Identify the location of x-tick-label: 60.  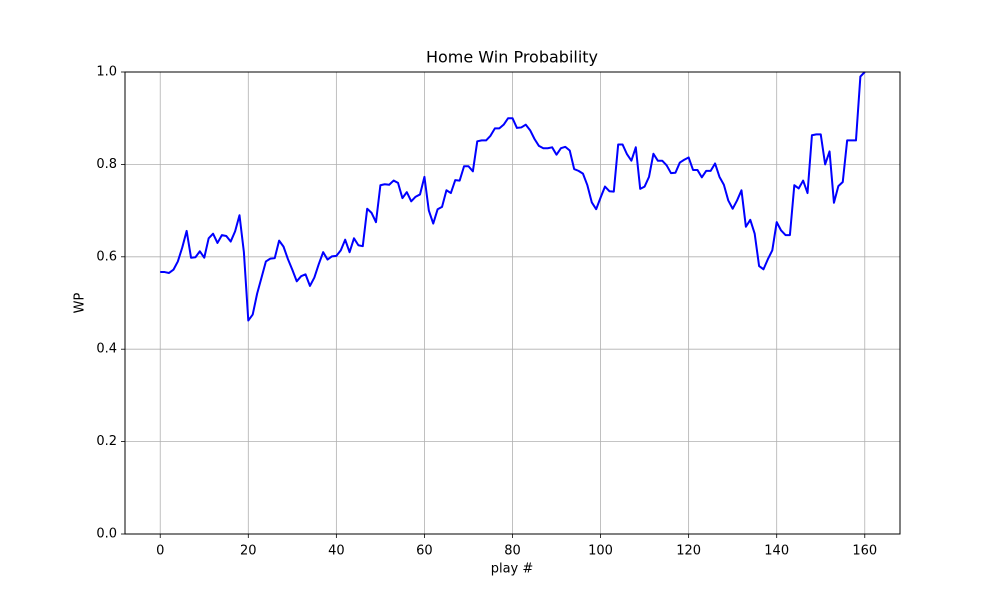
(424, 551).